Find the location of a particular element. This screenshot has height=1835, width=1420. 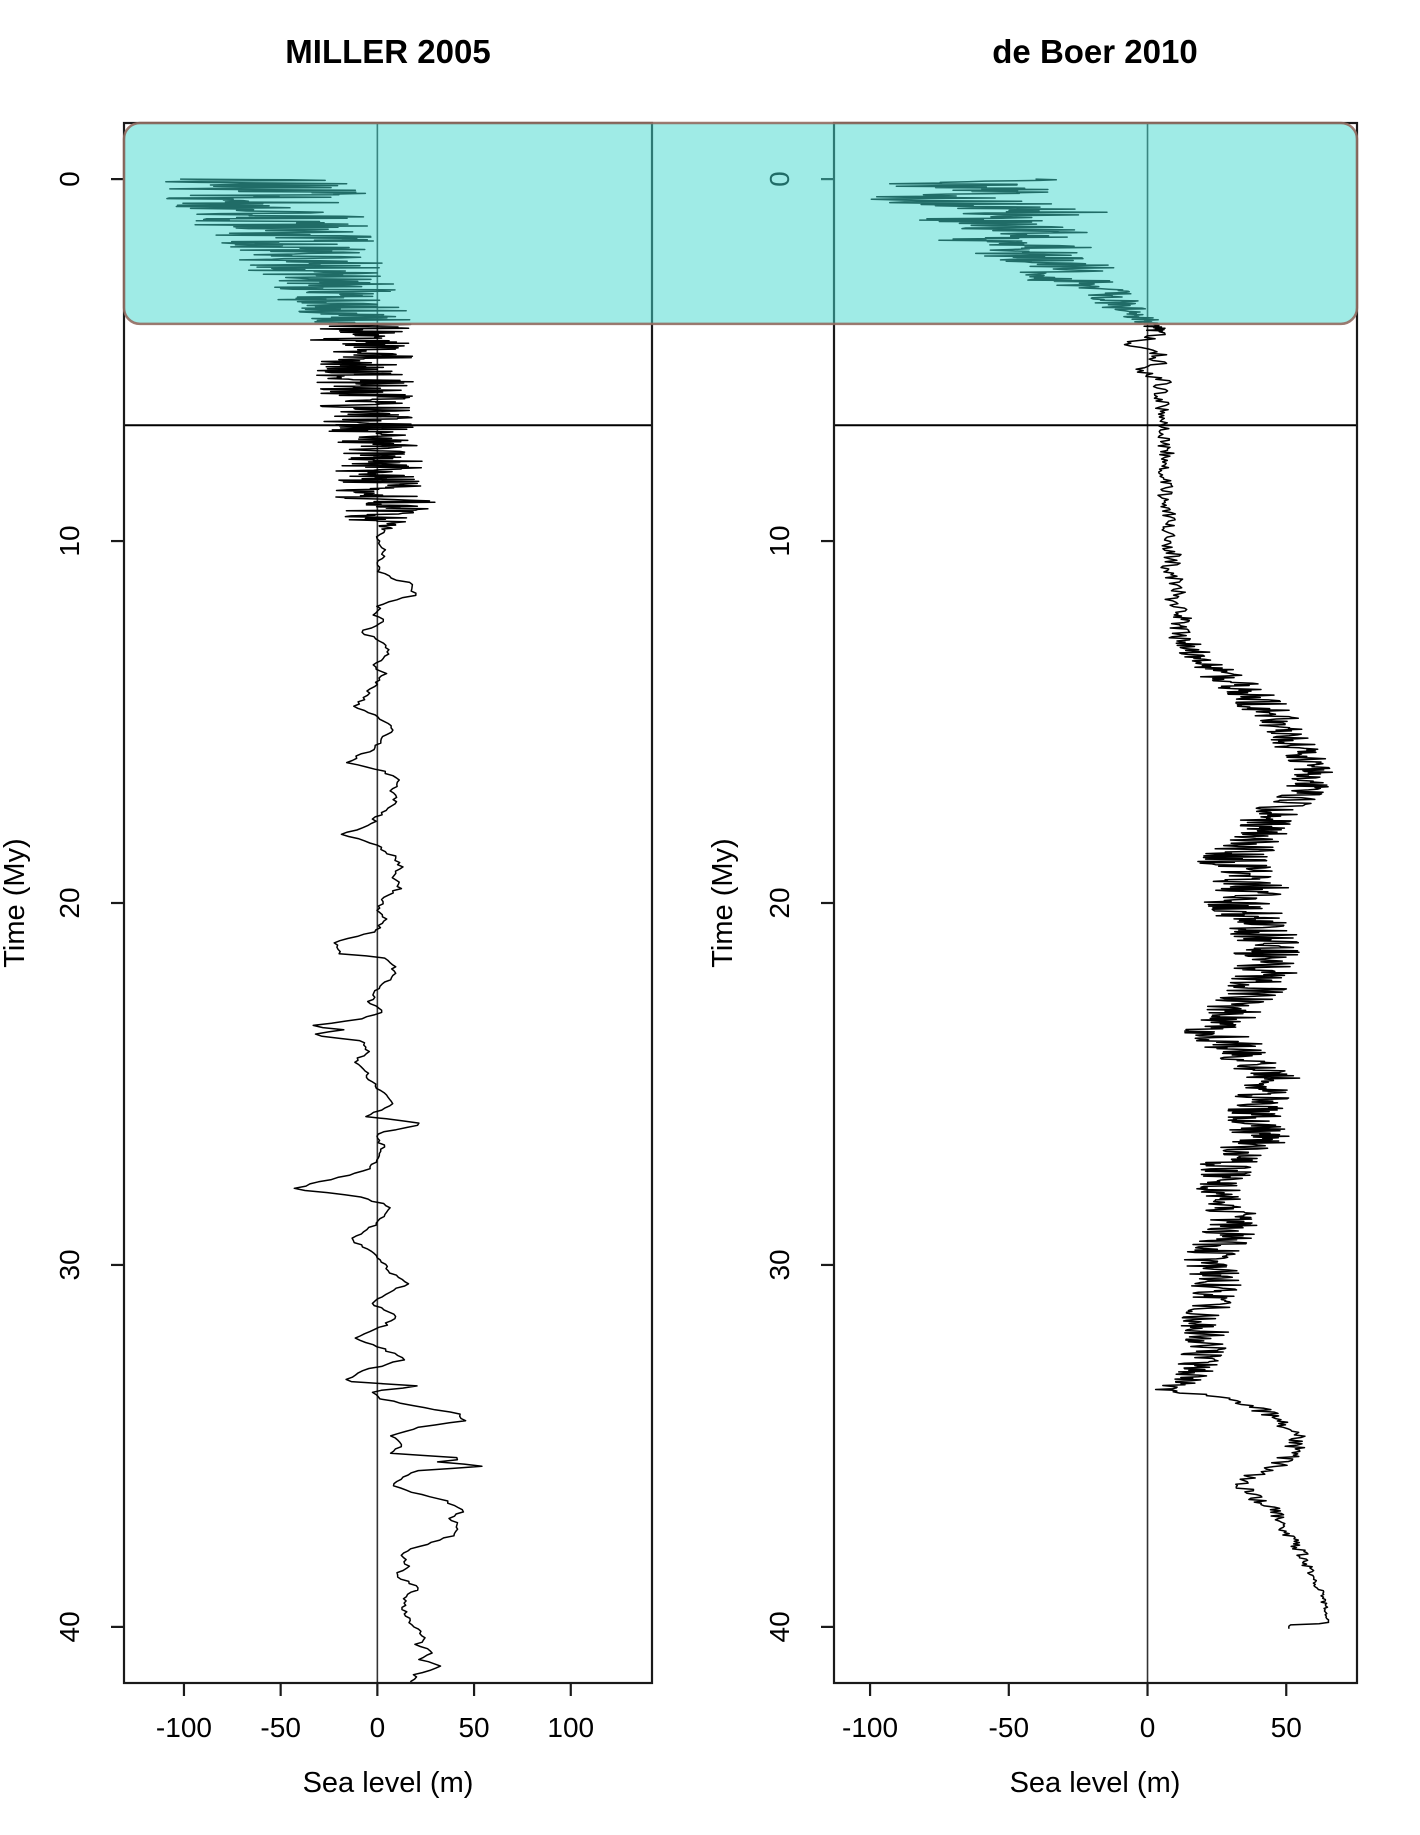

right-x-axis-title: Sea level (m) is located at coordinates (1095, 1783).